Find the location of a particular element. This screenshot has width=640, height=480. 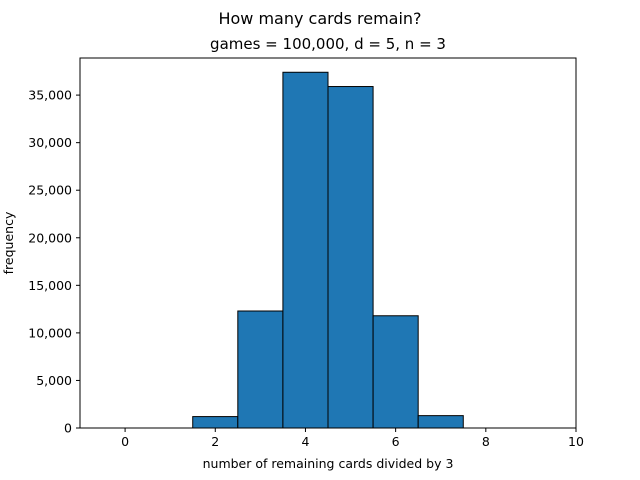

y-tick-label: 5,000 is located at coordinates (54, 380).